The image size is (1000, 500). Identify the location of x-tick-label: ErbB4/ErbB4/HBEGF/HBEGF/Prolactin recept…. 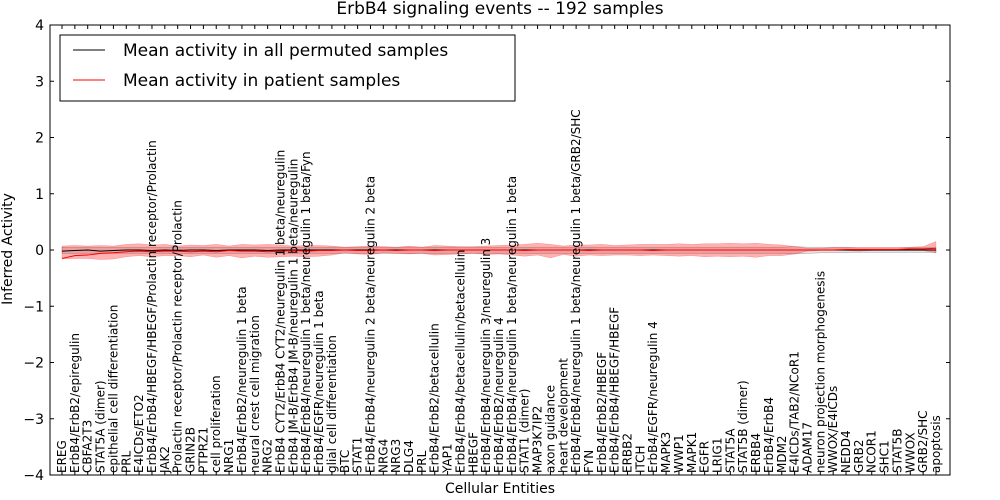
(152, 306).